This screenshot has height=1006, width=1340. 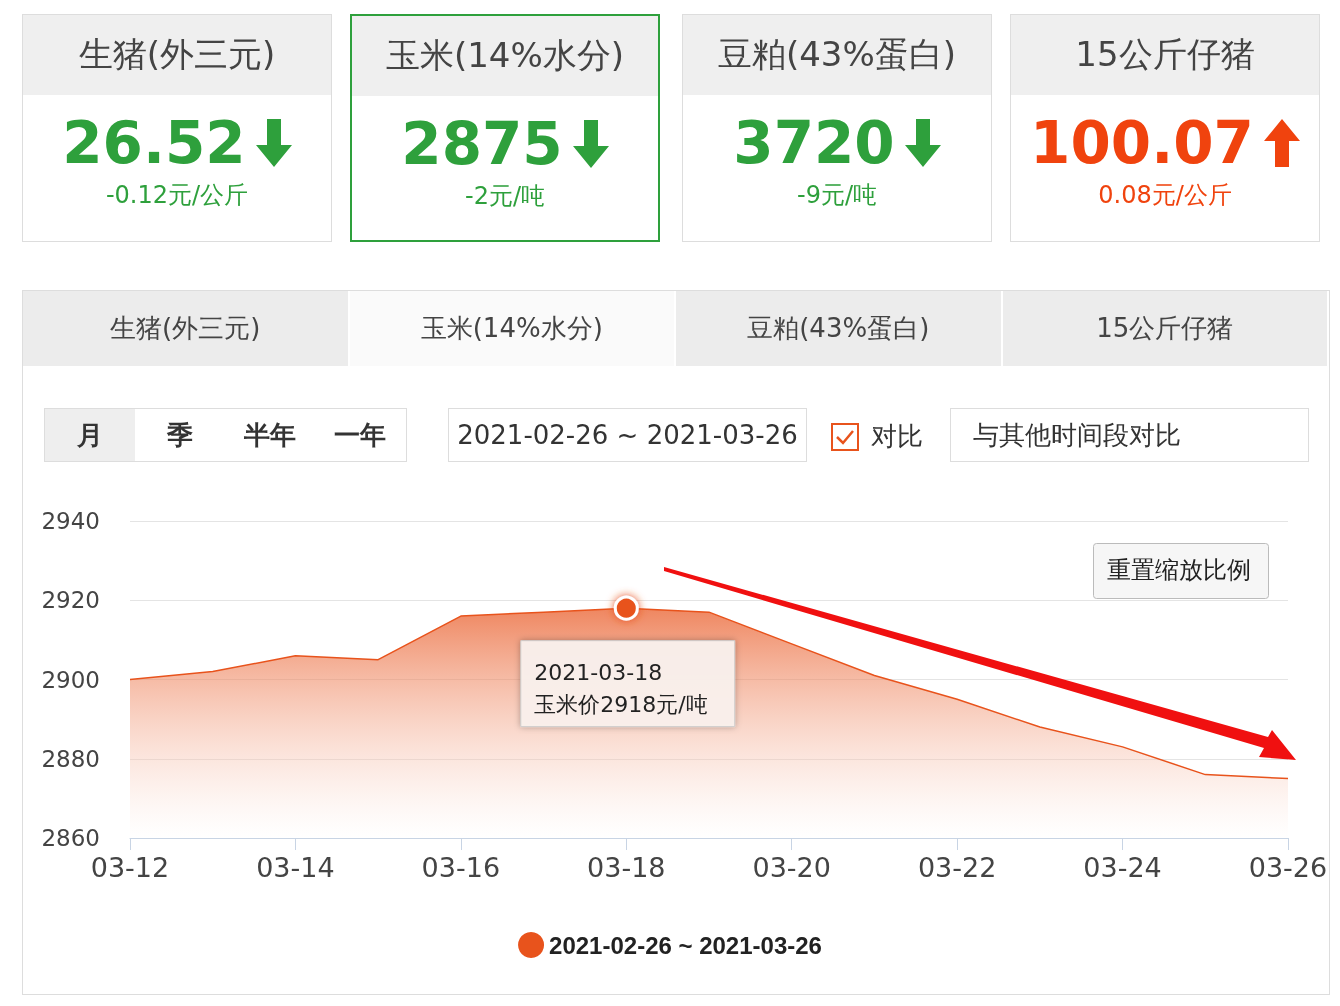 What do you see at coordinates (180, 435) in the screenshot?
I see `text: 季` at bounding box center [180, 435].